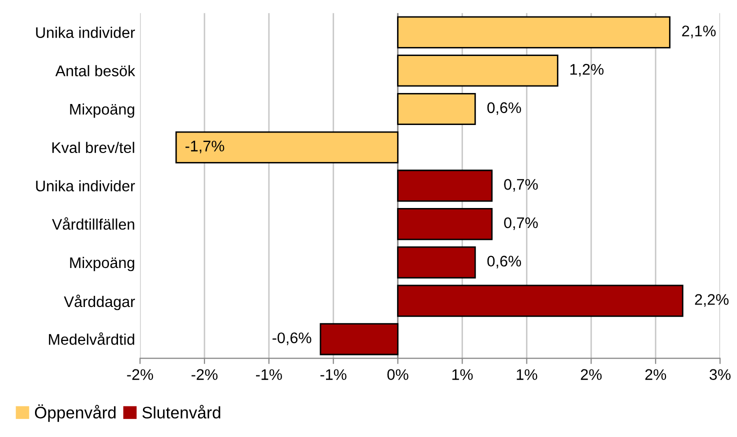 Image resolution: width=737 pixels, height=437 pixels. Describe the element at coordinates (93, 223) in the screenshot. I see `y-tick-label: Vårdtillfällen` at that location.